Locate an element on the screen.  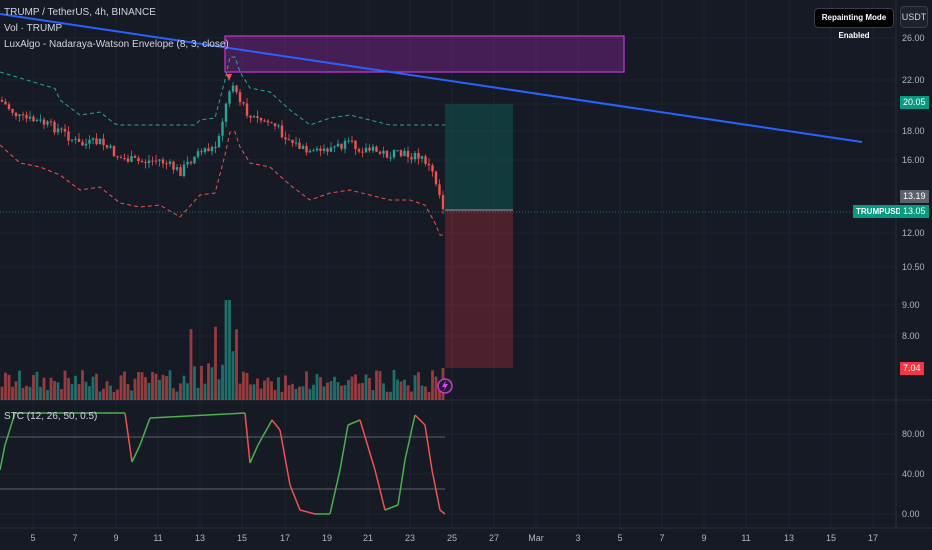
time-tick-label: 7 is located at coordinates (74, 538).